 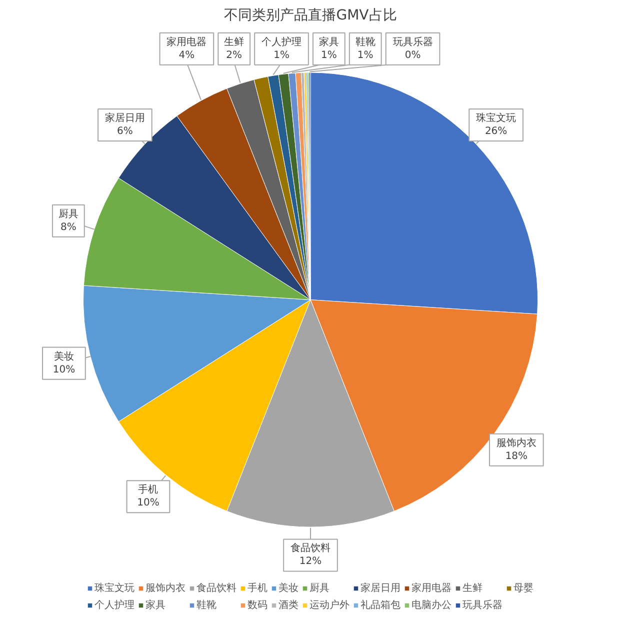 I want to click on legend-label: 家具, so click(x=156, y=605).